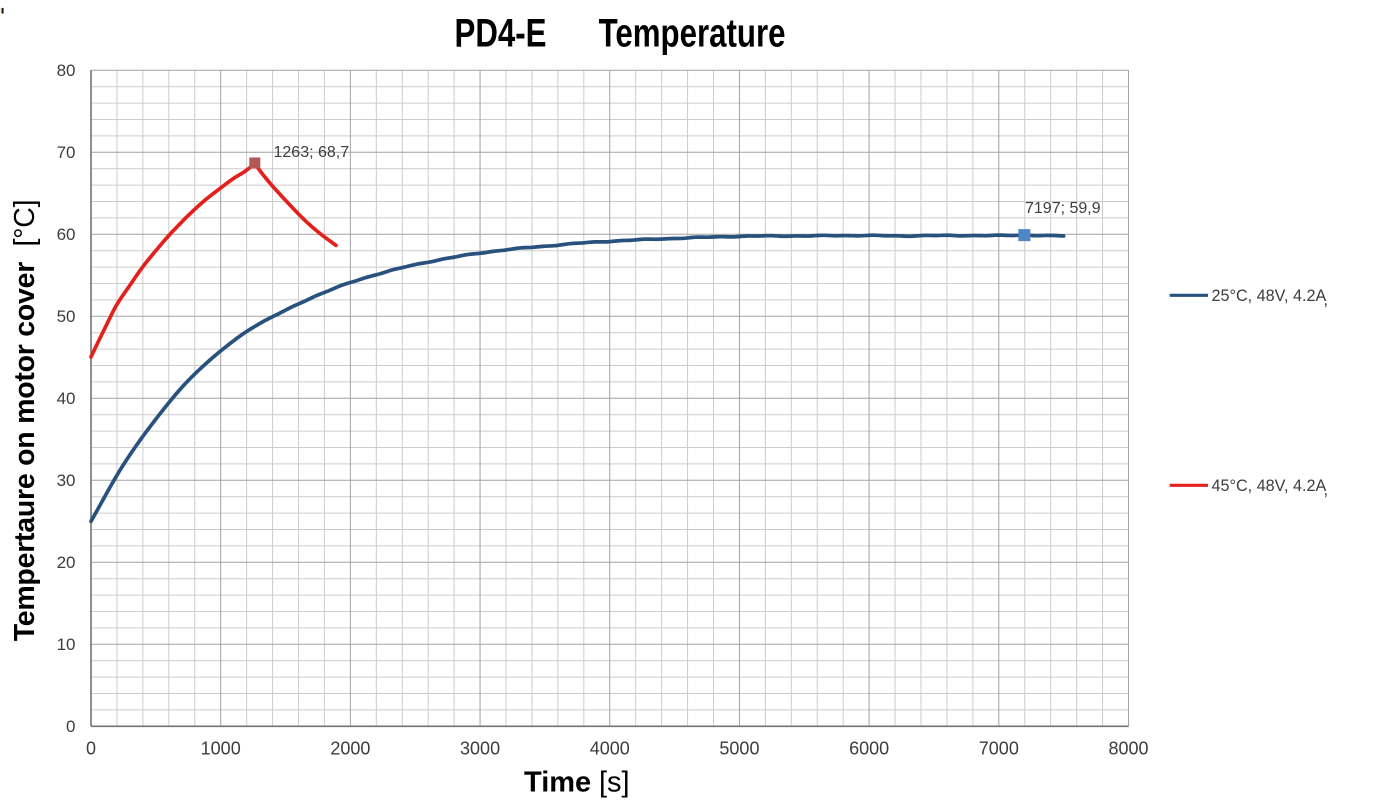  What do you see at coordinates (66, 398) in the screenshot?
I see `svg-text: 40` at bounding box center [66, 398].